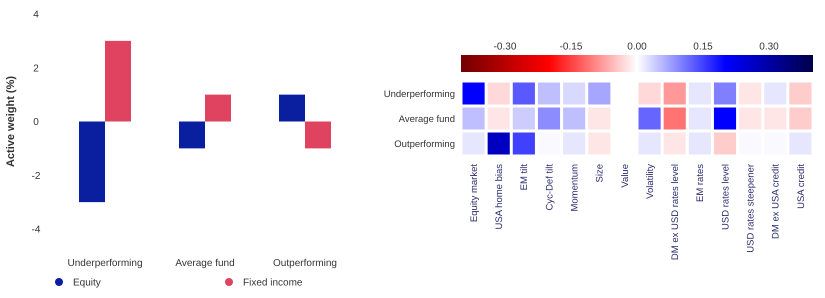 The height and width of the screenshot is (298, 825). What do you see at coordinates (750, 208) in the screenshot?
I see `x-tick-label: USD rates steepener` at bounding box center [750, 208].